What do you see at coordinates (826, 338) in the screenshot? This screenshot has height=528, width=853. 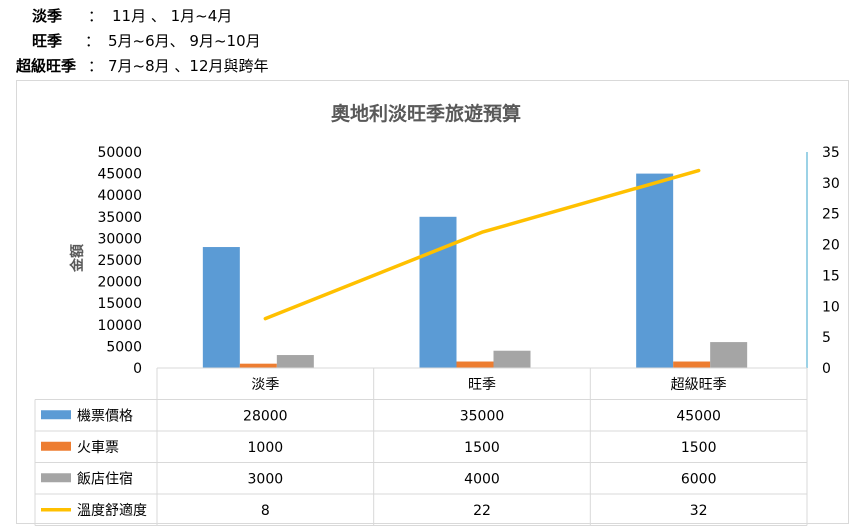 I see `y2-tick-label: 5` at bounding box center [826, 338].